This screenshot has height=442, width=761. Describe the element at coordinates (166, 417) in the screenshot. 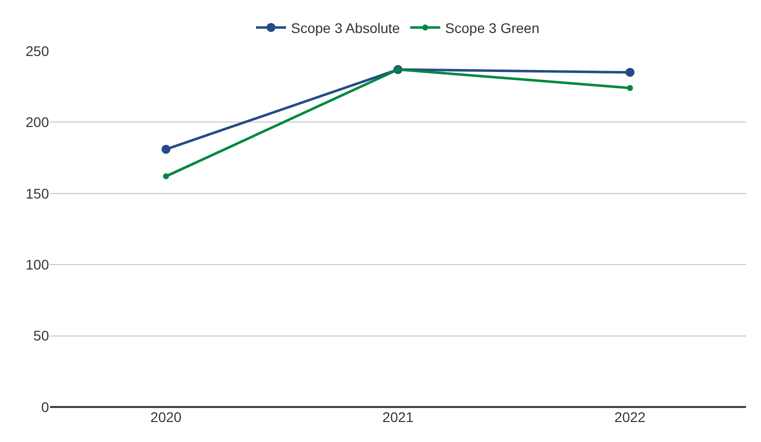

I see `x-tick-label: 2020` at that location.